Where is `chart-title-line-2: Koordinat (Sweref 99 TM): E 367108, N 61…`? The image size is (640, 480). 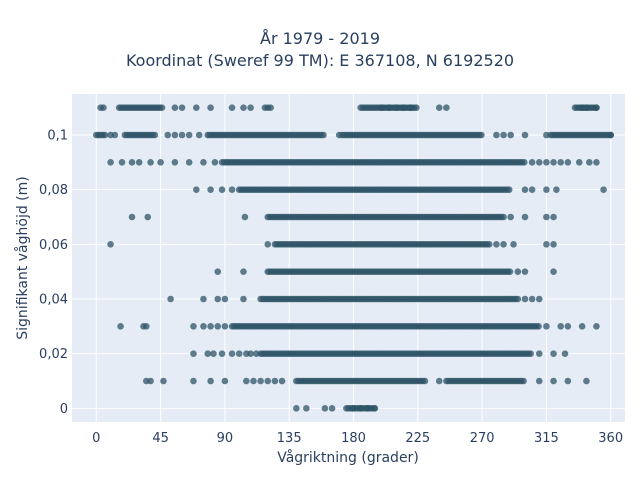
chart-title-line-2: Koordinat (Sweref 99 TM): E 367108, N 61… is located at coordinates (320, 60).